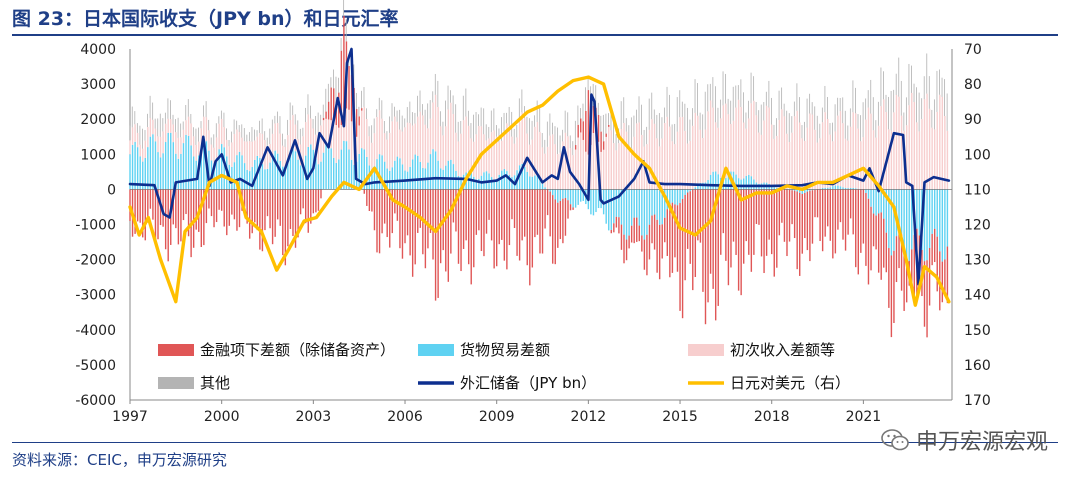 Image resolution: width=1080 pixels, height=483 pixels. Describe the element at coordinates (314, 417) in the screenshot. I see `x-tick-label: 2003` at that location.